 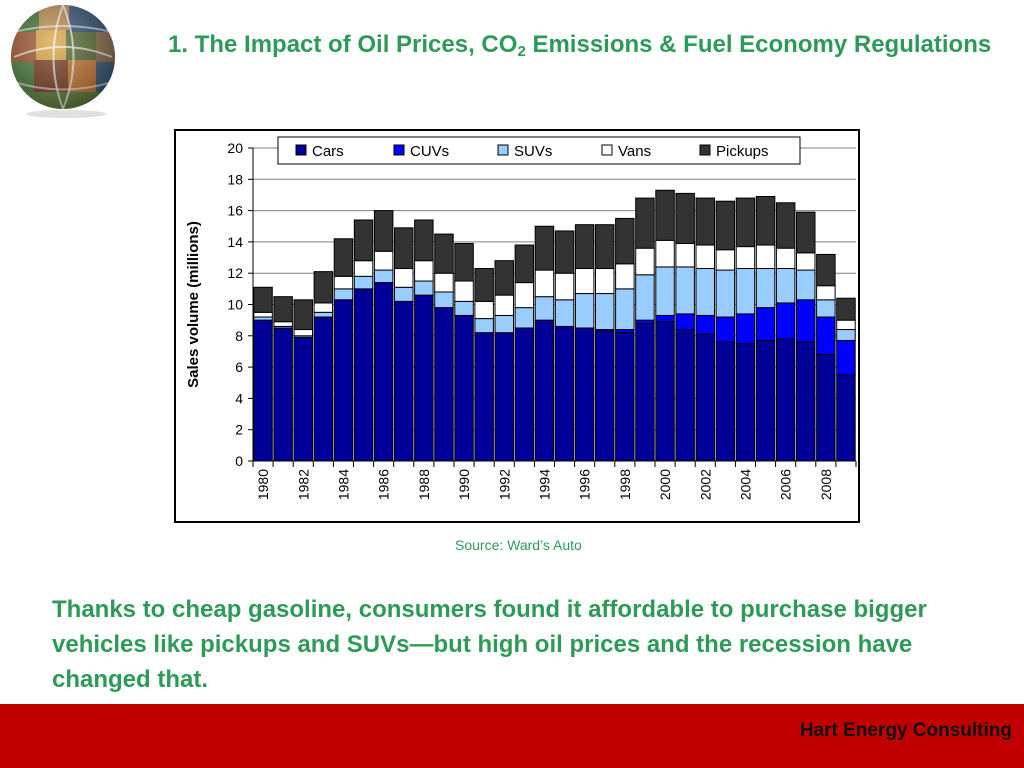 I want to click on bar-suvs-2002, so click(x=705, y=292).